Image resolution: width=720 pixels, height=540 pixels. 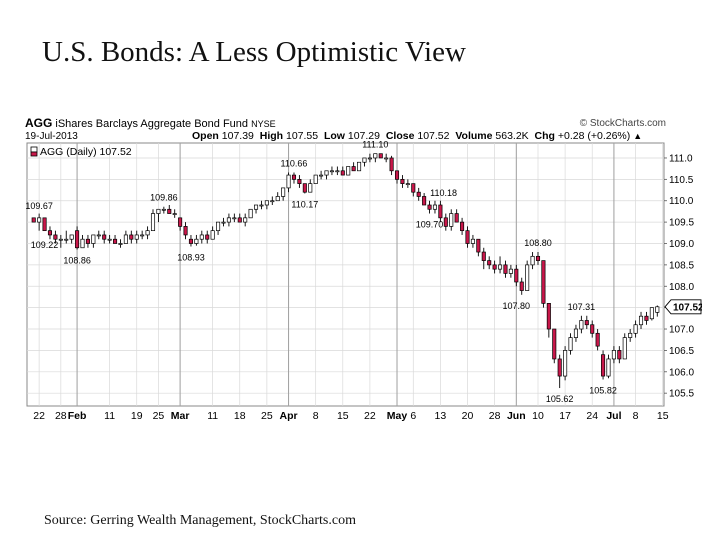 What do you see at coordinates (39, 416) in the screenshot?
I see `x-tick-label: 22` at bounding box center [39, 416].